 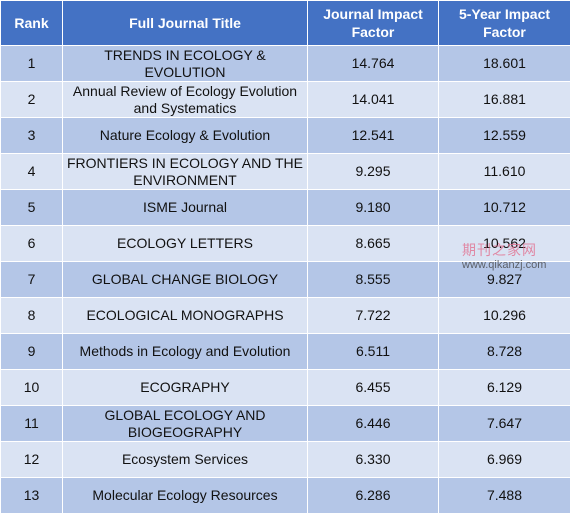 I want to click on cell-rank: 8, so click(x=31, y=315).